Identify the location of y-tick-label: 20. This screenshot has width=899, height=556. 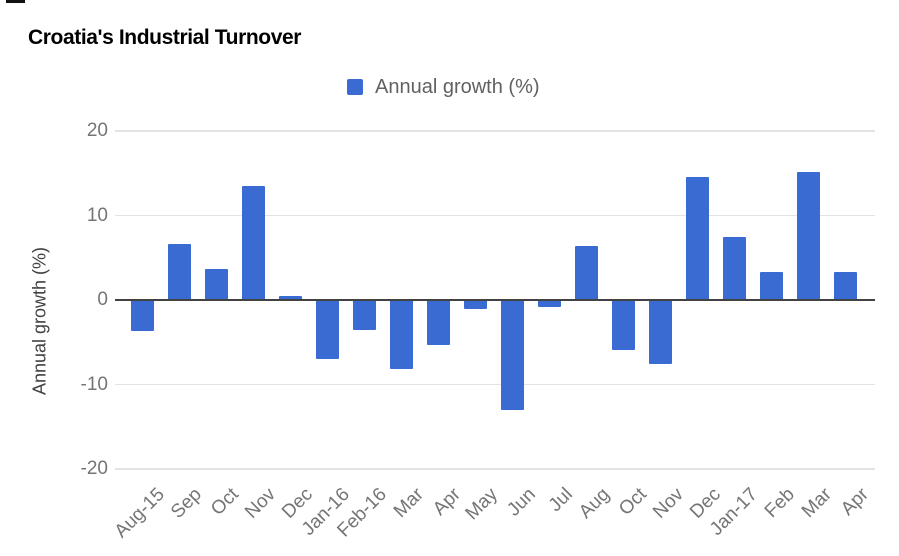
(97, 130).